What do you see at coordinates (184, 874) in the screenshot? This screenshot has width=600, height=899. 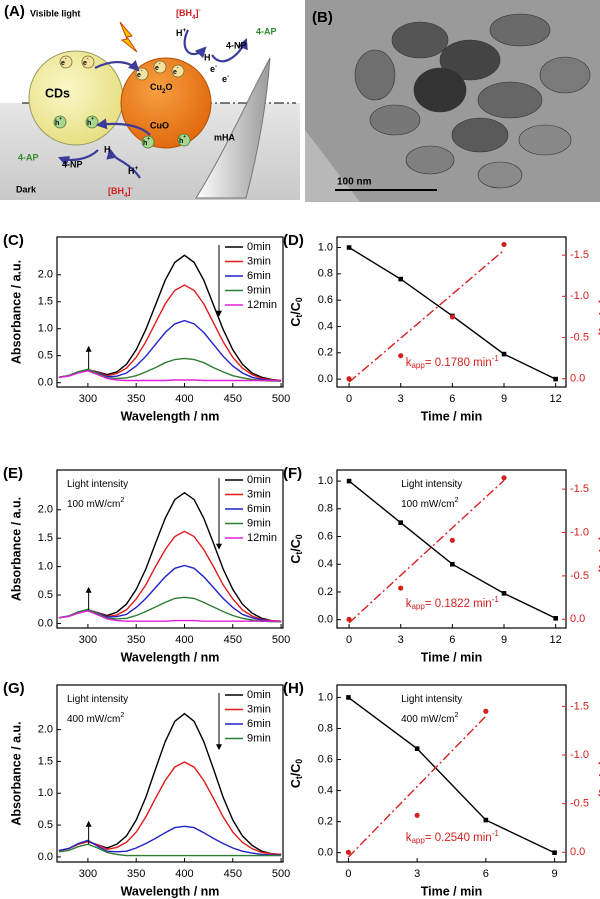 I see `x-tick-label: 400` at bounding box center [184, 874].